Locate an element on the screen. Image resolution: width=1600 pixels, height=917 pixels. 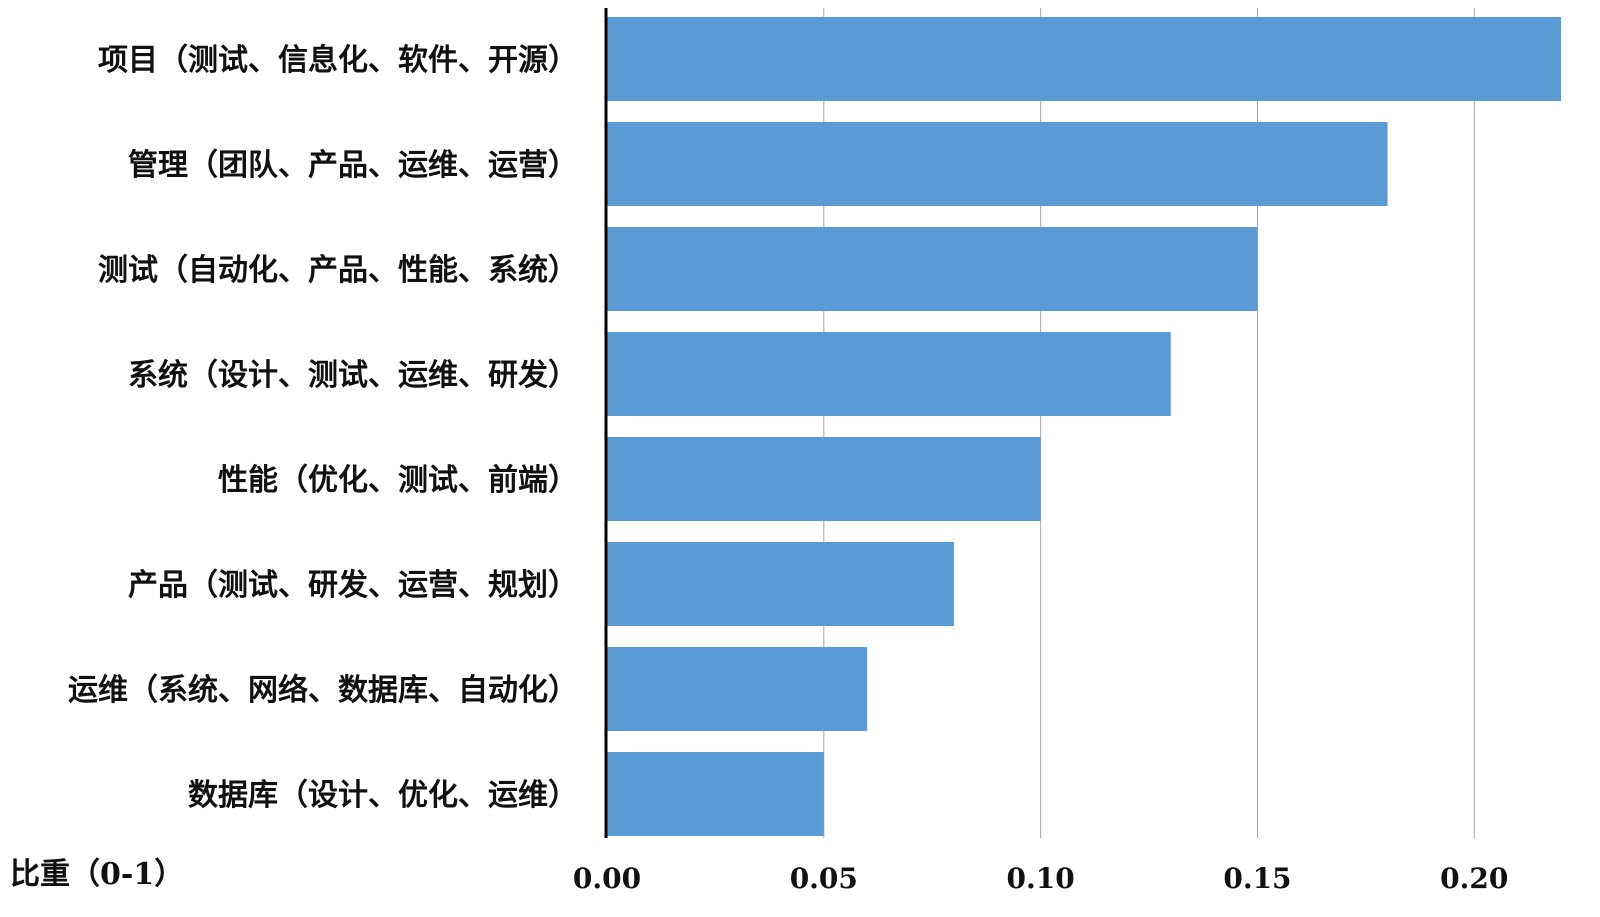
x-tick-label: 0.05 is located at coordinates (824, 878).